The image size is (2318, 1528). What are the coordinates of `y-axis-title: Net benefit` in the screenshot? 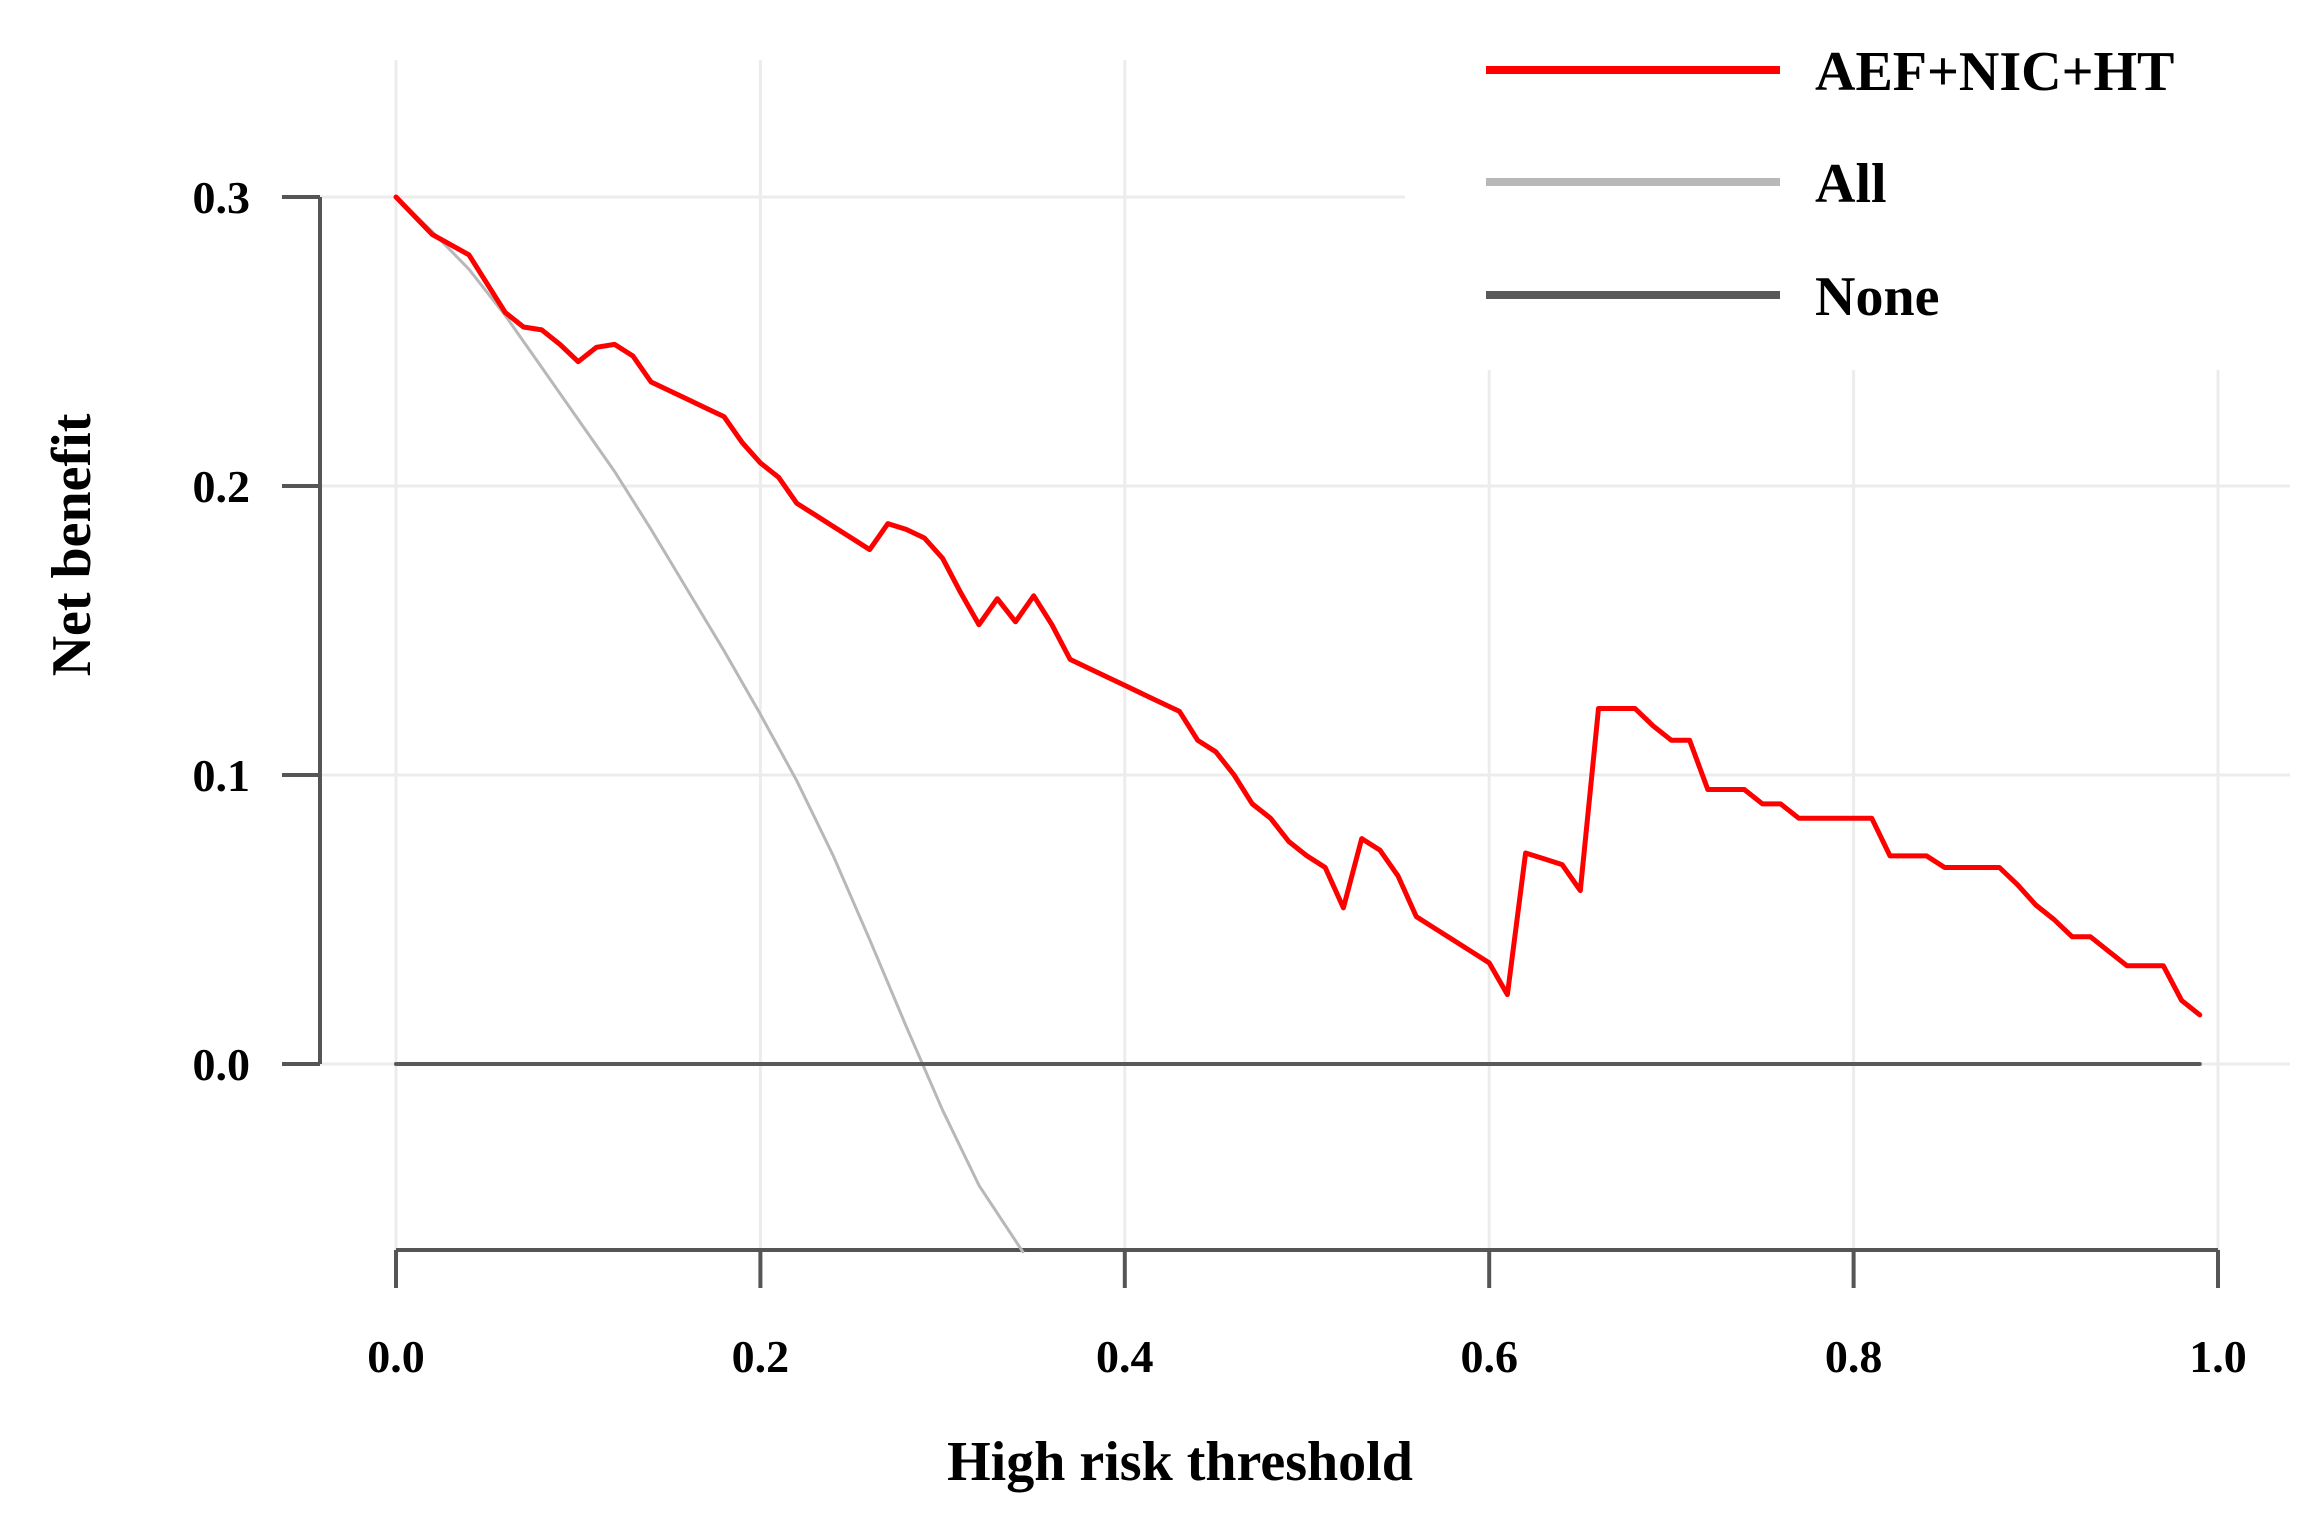 It's located at (72, 544).